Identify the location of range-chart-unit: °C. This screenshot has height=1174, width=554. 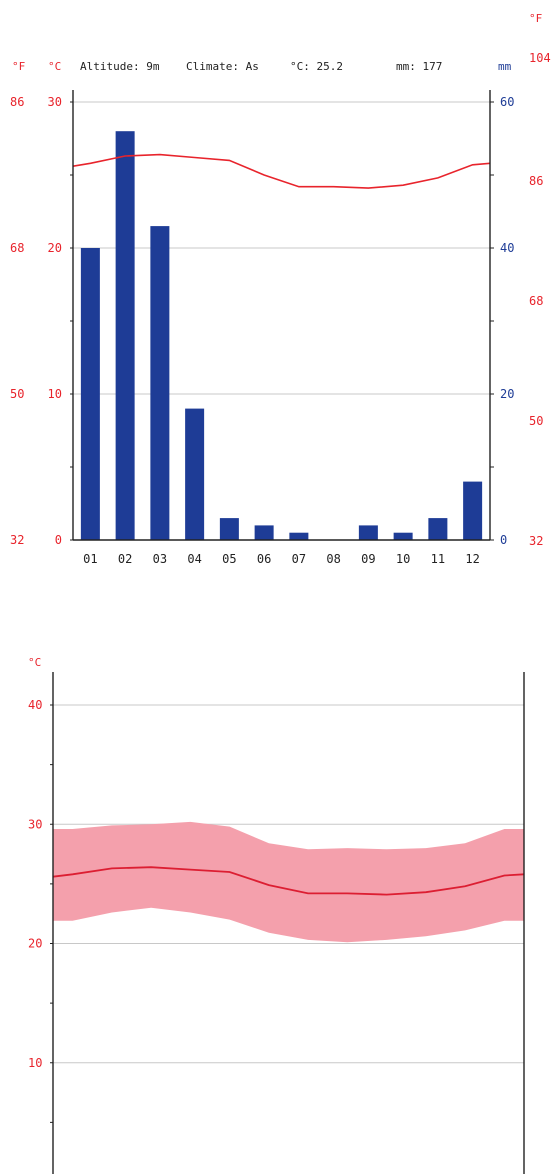
(34, 662).